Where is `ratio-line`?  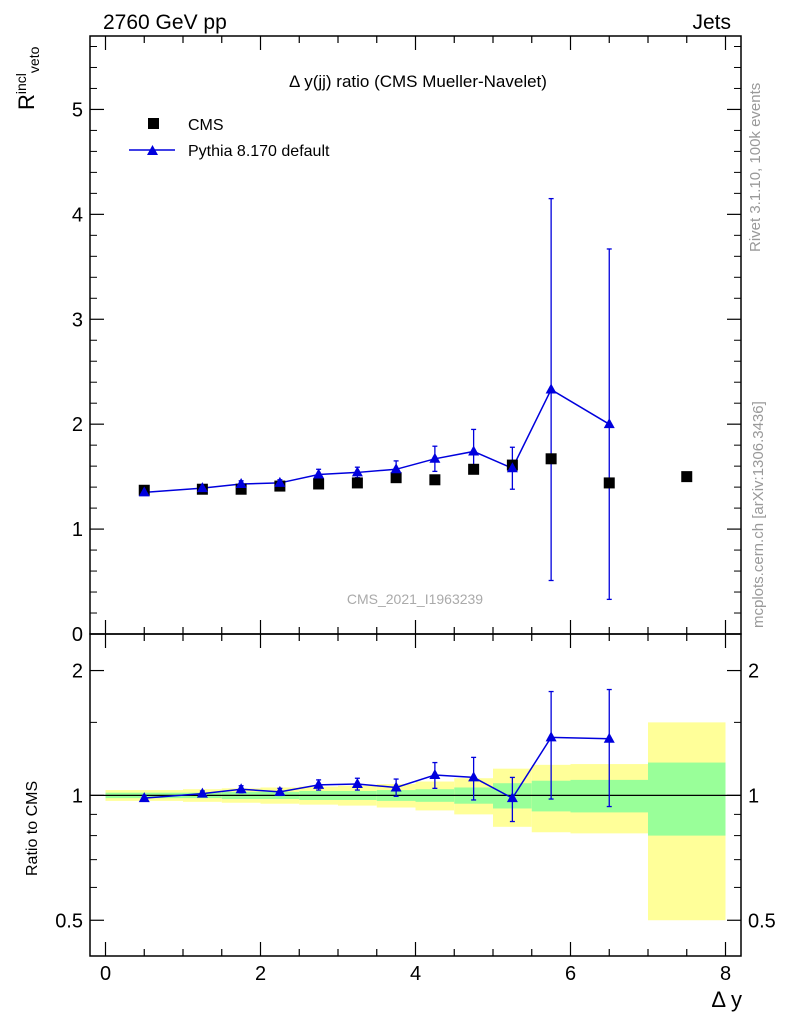
ratio-line is located at coordinates (377, 768).